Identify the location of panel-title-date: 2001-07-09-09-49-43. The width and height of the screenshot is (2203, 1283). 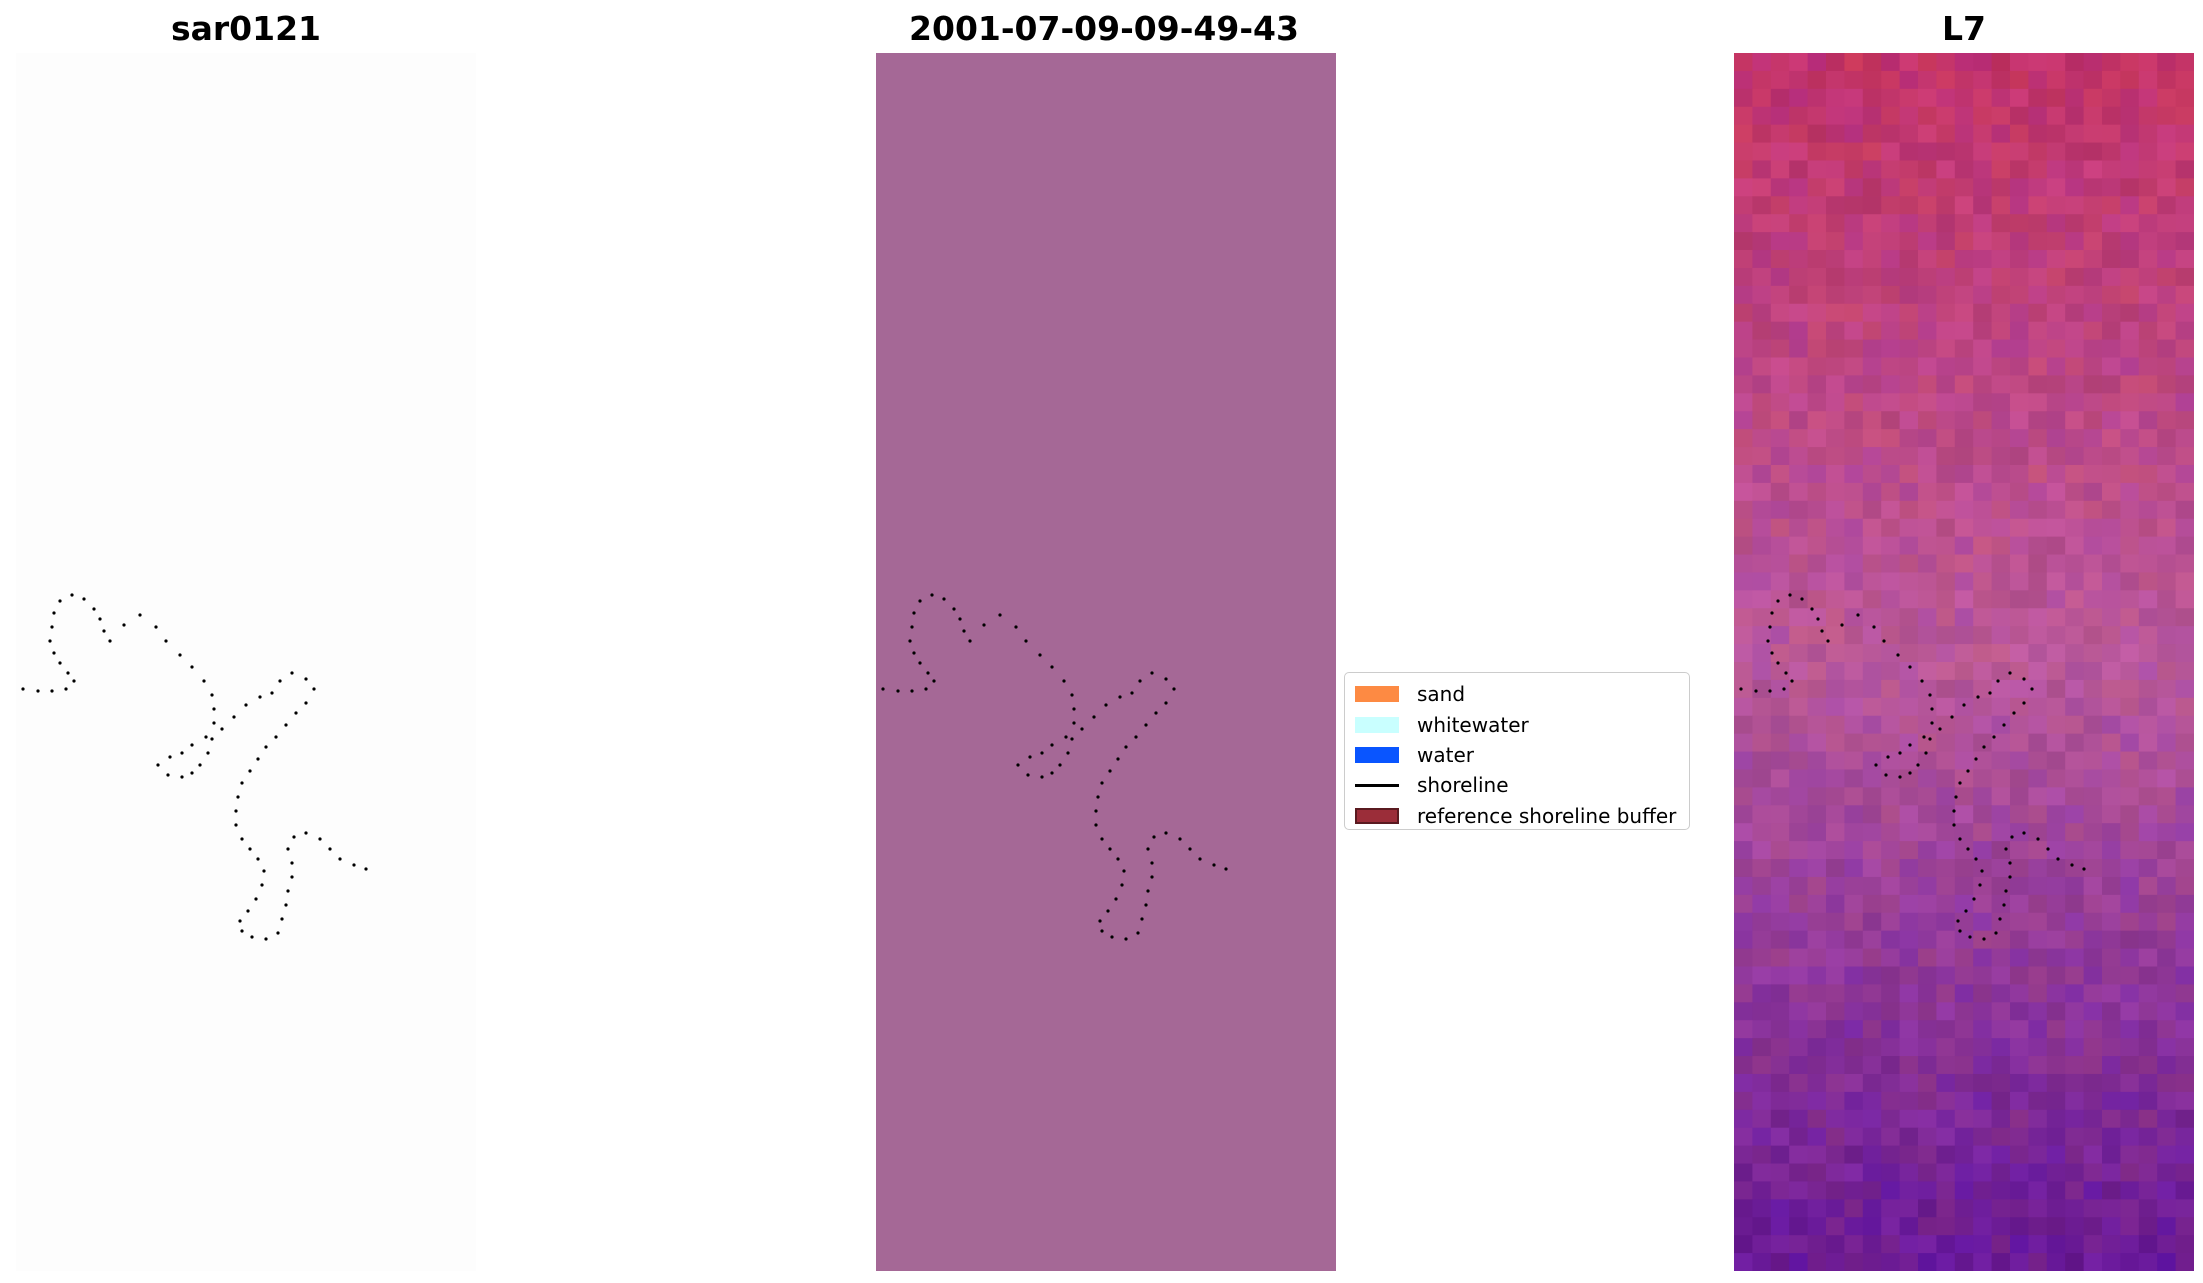
(1104, 28).